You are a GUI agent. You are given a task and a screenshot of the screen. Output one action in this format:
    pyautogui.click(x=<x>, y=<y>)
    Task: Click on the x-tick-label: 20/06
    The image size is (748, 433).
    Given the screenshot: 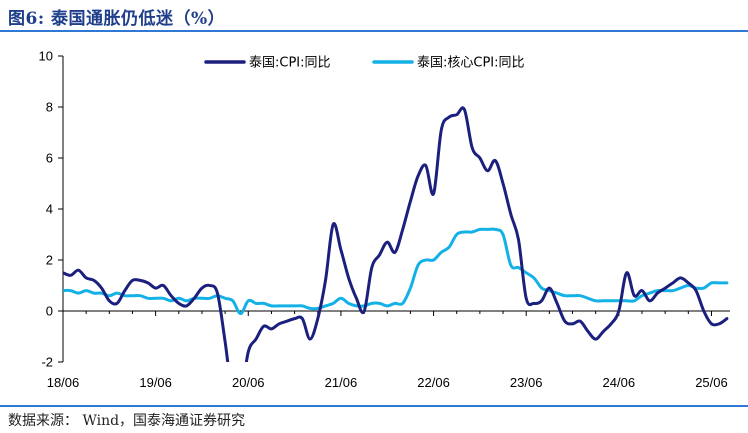 What is the action you would take?
    pyautogui.click(x=248, y=382)
    